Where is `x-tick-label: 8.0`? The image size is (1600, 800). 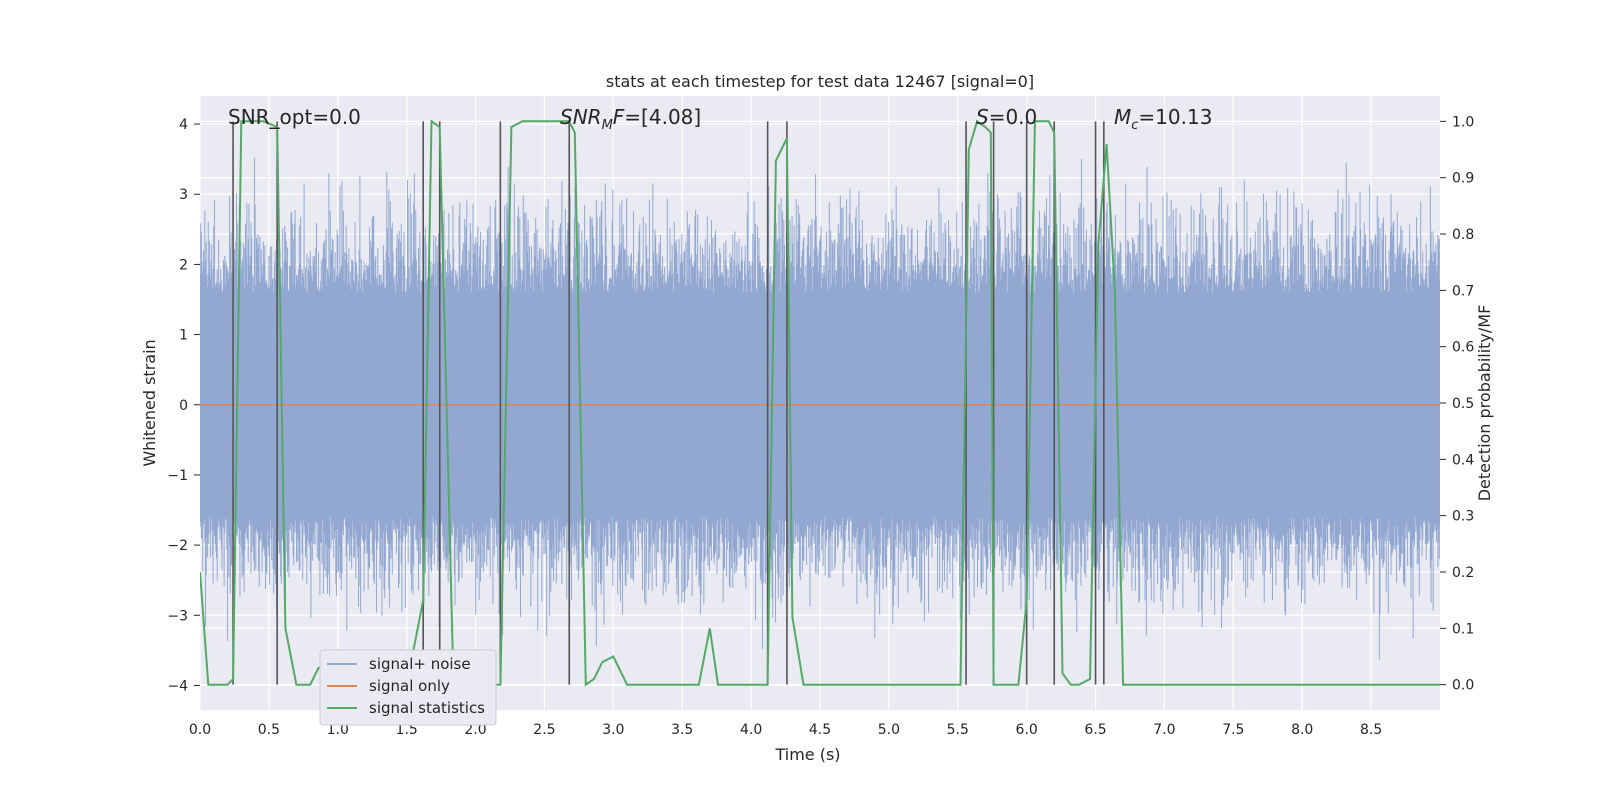
x-tick-label: 8.0 is located at coordinates (1302, 730).